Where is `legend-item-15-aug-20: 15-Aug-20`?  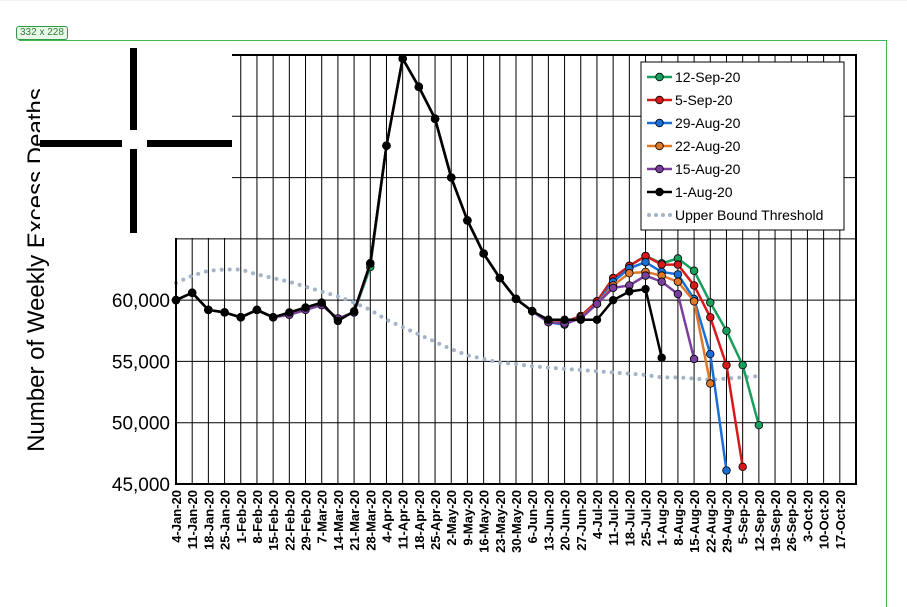 legend-item-15-aug-20: 15-Aug-20 is located at coordinates (694, 169).